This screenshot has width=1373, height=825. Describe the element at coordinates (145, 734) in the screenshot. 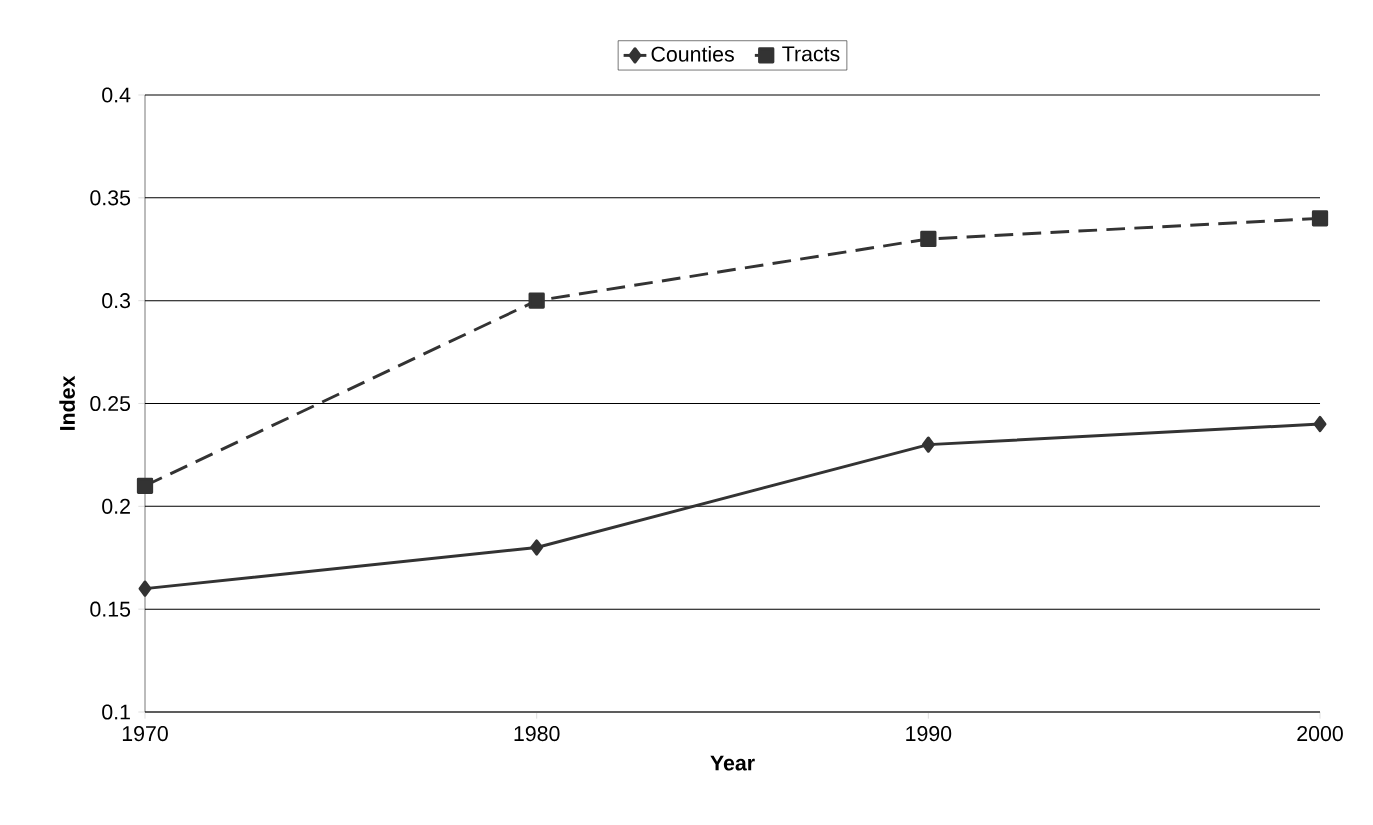

I see `x-tick-label: 1970` at that location.